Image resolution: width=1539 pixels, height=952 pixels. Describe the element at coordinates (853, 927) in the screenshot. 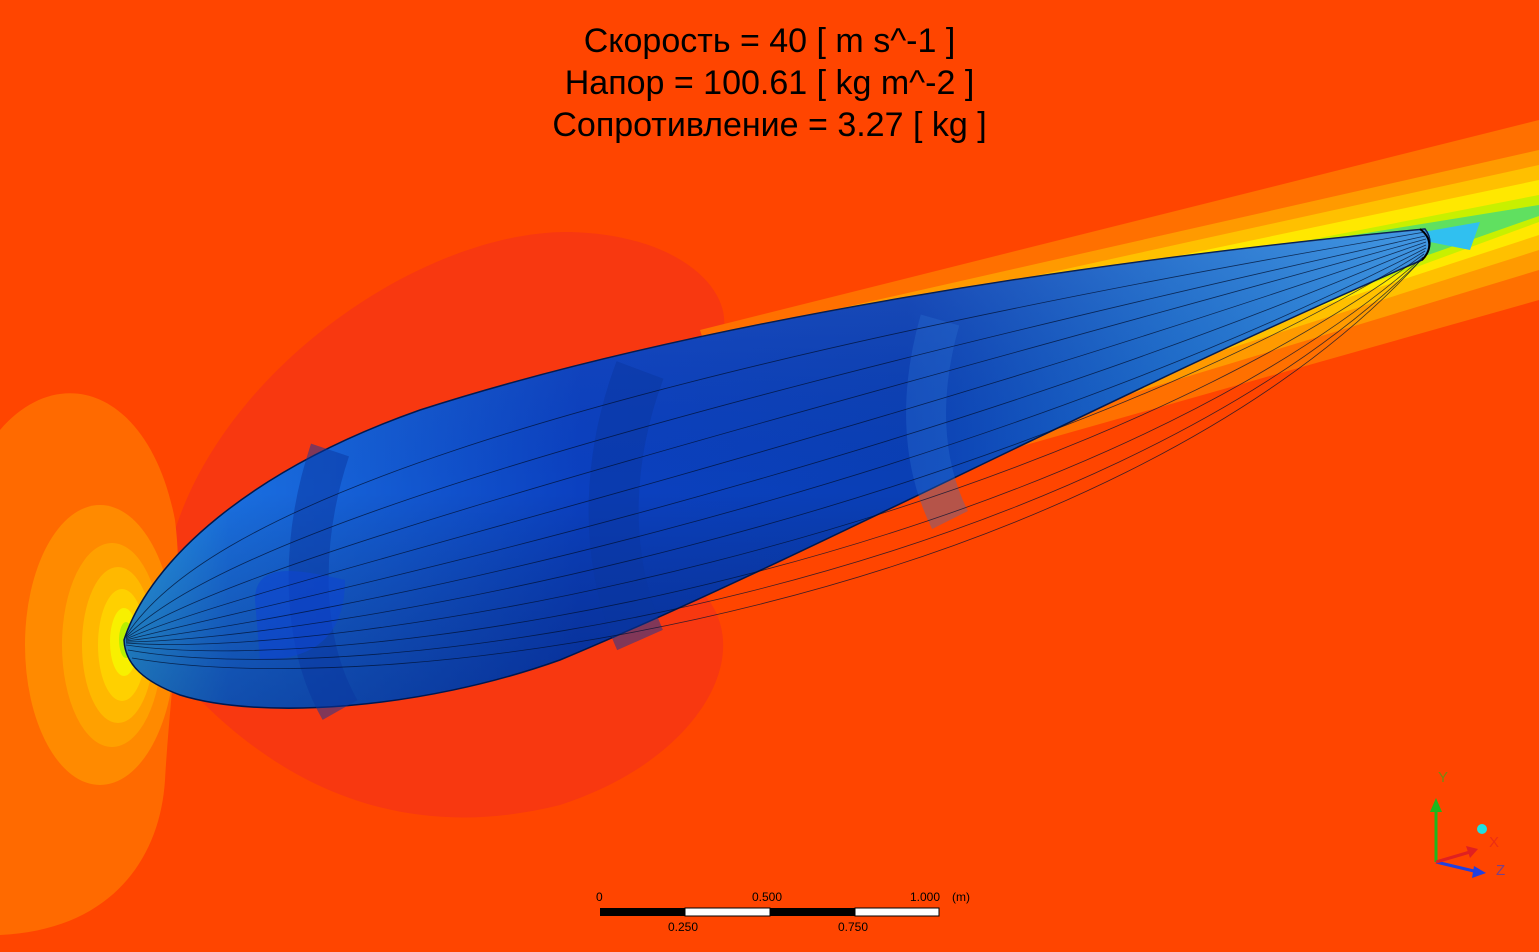

I see `scale-label-0750: 0.750` at that location.